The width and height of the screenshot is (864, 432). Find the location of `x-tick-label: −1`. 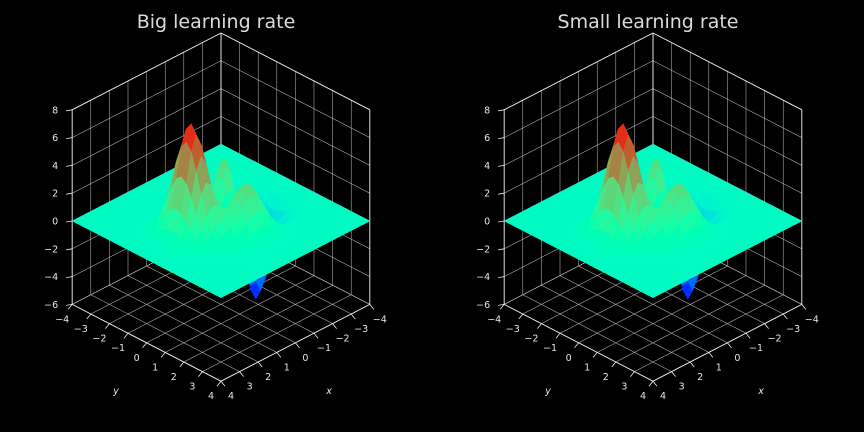

x-tick-label: −1 is located at coordinates (118, 348).